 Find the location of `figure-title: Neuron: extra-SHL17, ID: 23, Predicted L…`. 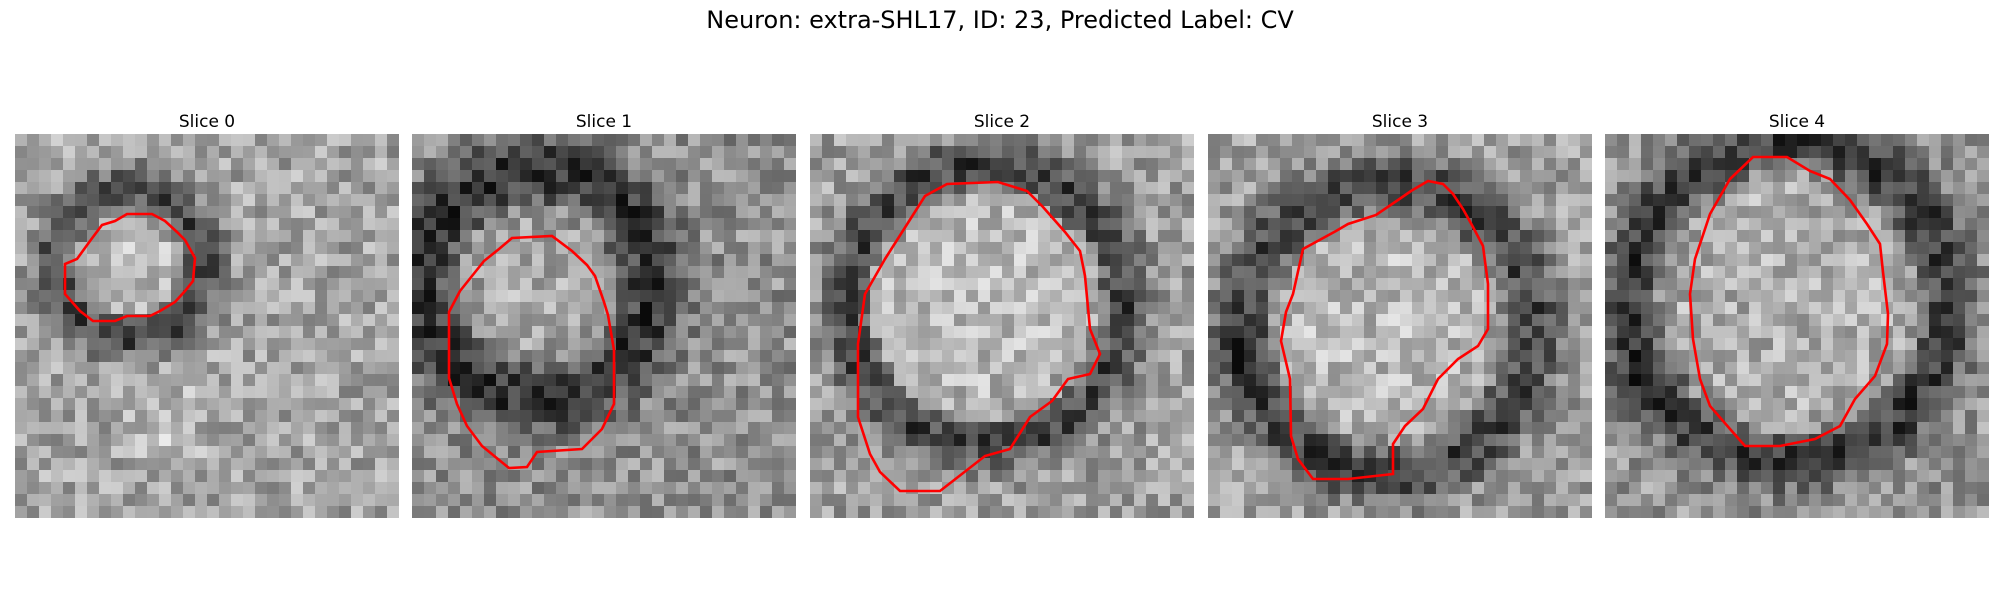

figure-title: Neuron: extra-SHL17, ID: 23, Predicted L… is located at coordinates (1000, 20).